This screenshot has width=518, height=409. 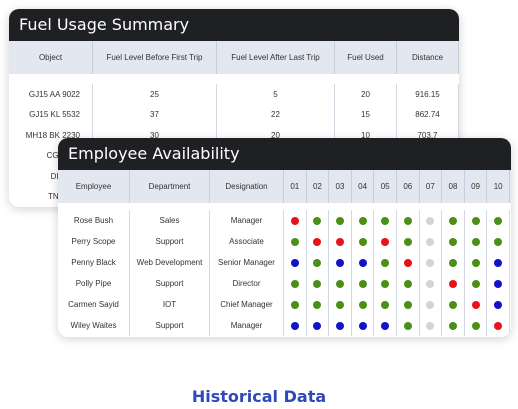 What do you see at coordinates (276, 57) in the screenshot?
I see `fuel-column-header: Fuel Level After Last Trip` at bounding box center [276, 57].